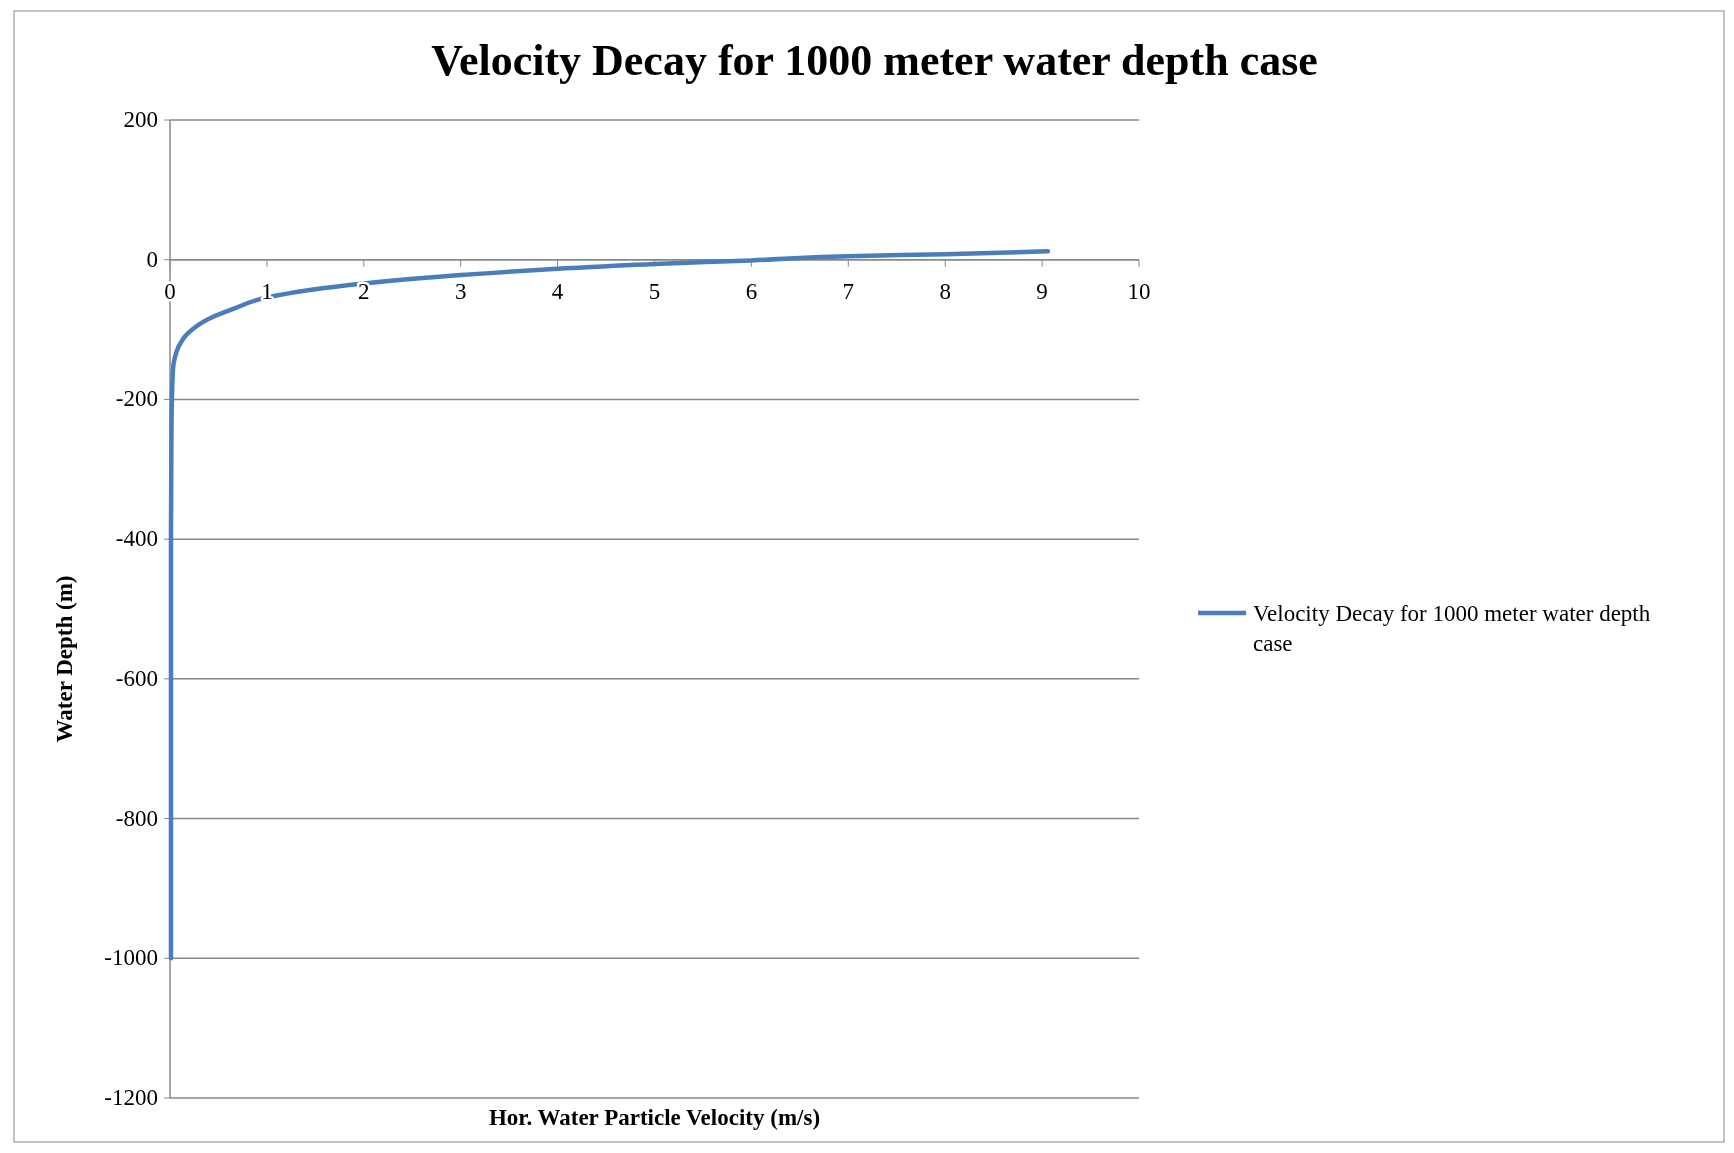  Describe the element at coordinates (1042, 291) in the screenshot. I see `x-tick-label: 9` at that location.